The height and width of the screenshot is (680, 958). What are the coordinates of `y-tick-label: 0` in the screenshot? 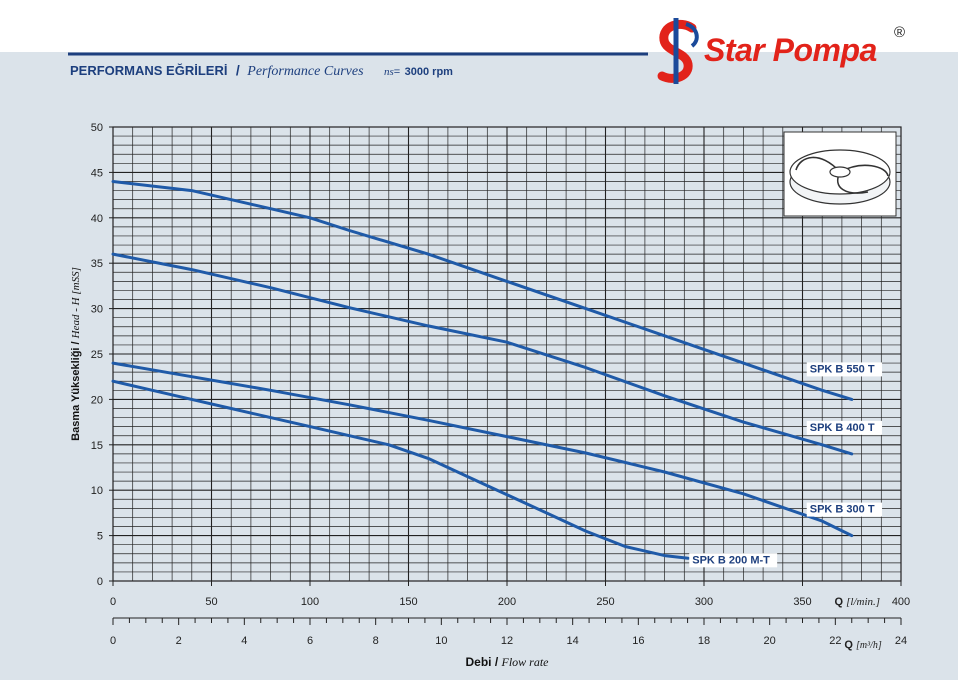 It's located at (100, 582).